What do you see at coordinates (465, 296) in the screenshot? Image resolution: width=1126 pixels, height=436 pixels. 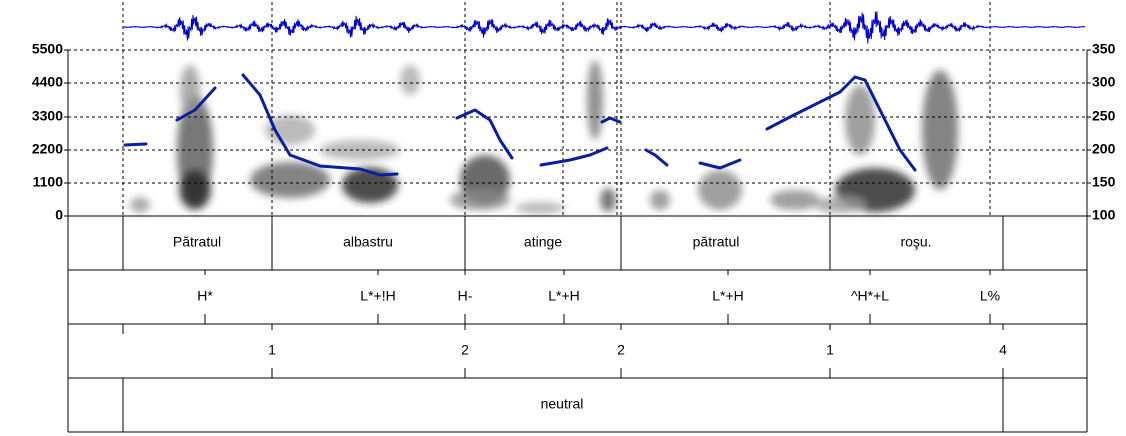 I see `tone-label: H-` at bounding box center [465, 296].